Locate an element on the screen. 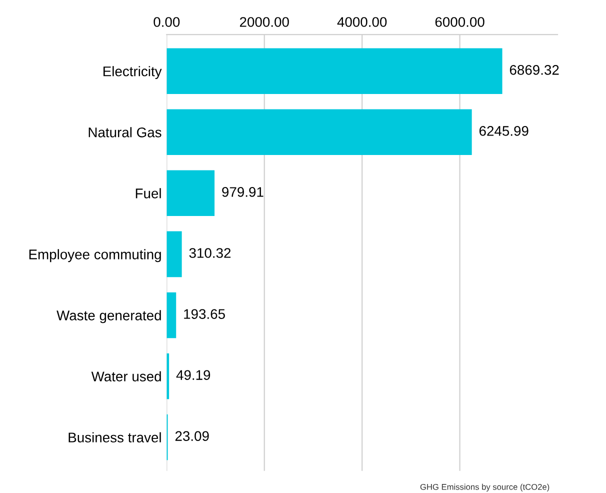 This screenshot has width=606, height=493. y-tick-label: Employee commuting is located at coordinates (95, 255).